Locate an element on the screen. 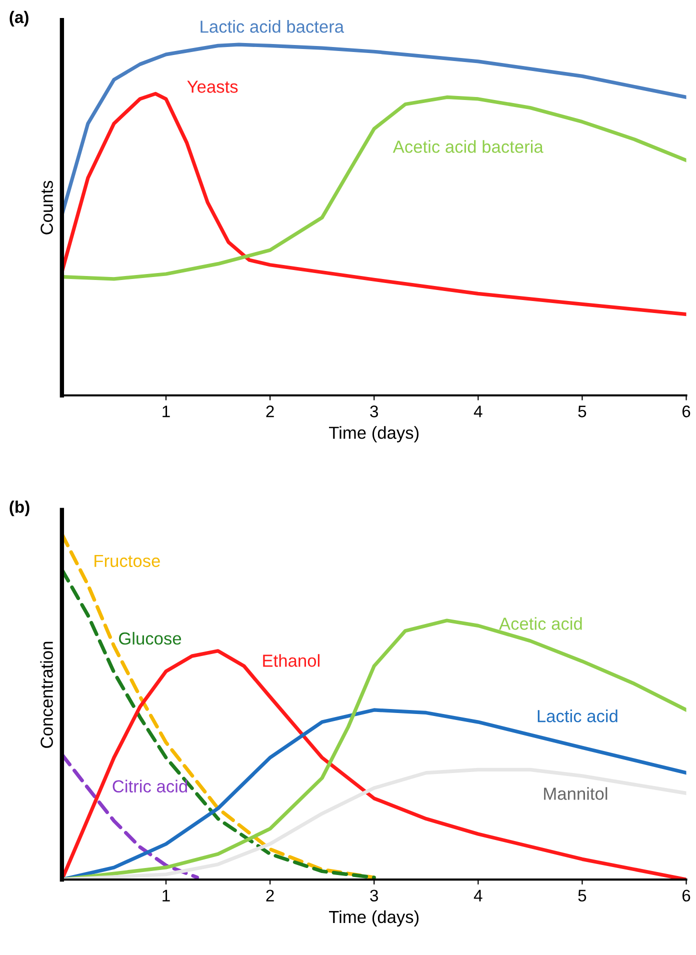 This screenshot has width=696, height=955. series-label: Acetic acid is located at coordinates (540, 623).